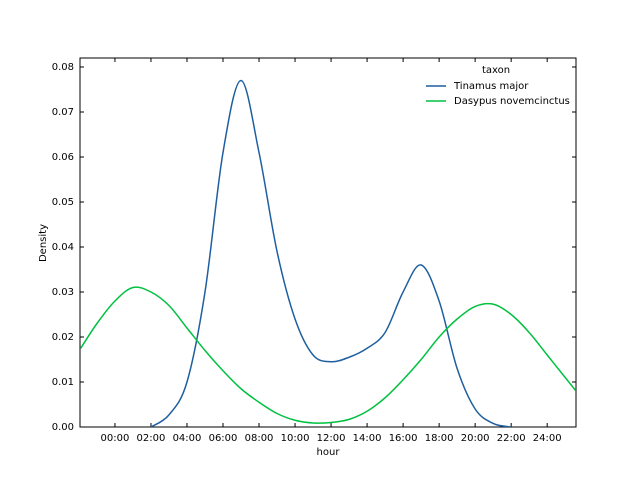  I want to click on x-tick-label: 00:00, so click(115, 438).